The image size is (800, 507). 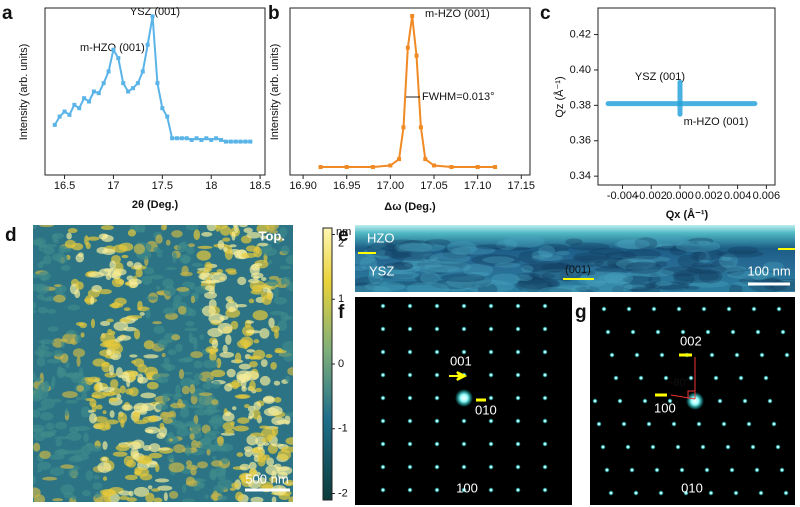 What do you see at coordinates (559, 96) in the screenshot?
I see `y-axis-label: Qz (Å⁻¹)` at bounding box center [559, 96].